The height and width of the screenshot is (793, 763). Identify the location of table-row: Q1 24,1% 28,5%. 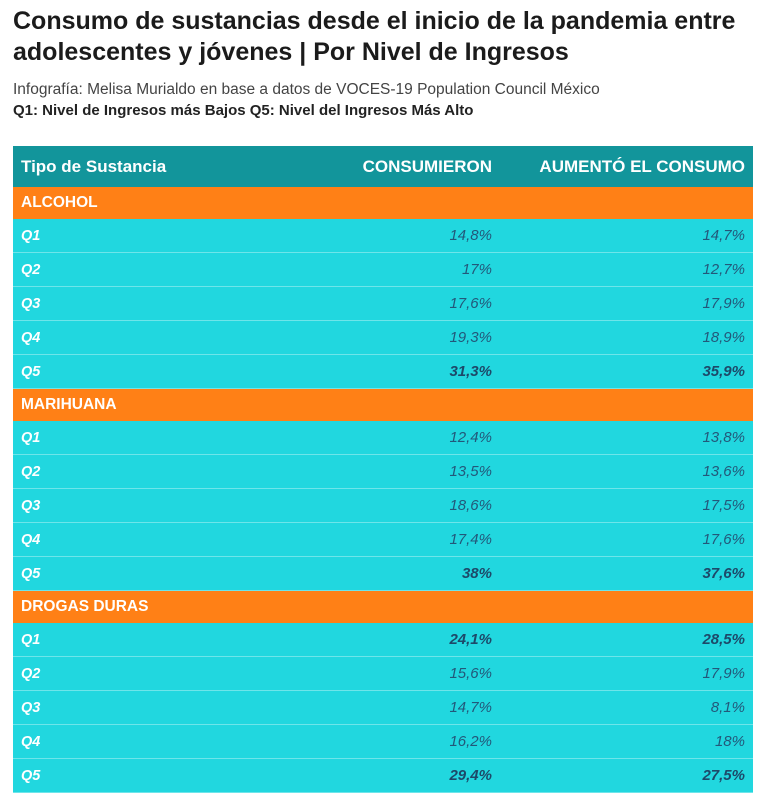
(383, 640).